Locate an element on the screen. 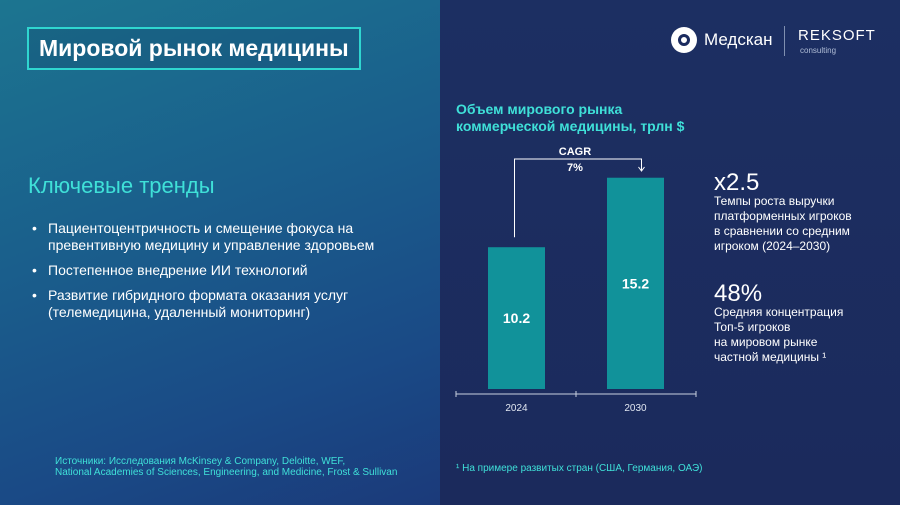 The image size is (900, 505). reksoft-subtitle: consulting is located at coordinates (818, 50).